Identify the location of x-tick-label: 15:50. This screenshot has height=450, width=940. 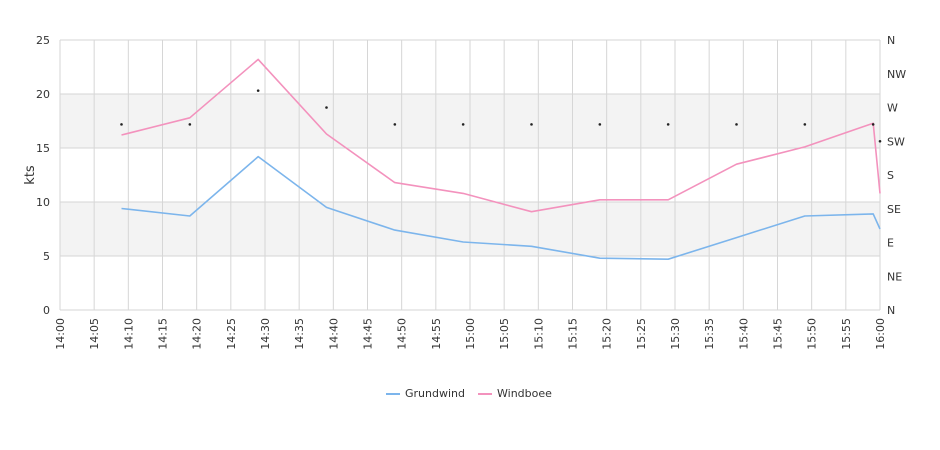
(812, 334).